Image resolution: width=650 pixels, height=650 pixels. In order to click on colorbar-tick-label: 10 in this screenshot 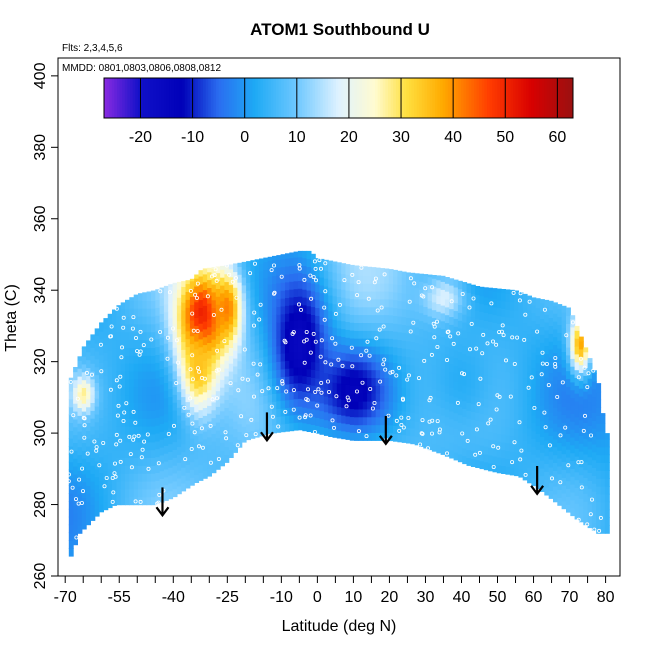, I will do `click(297, 137)`.